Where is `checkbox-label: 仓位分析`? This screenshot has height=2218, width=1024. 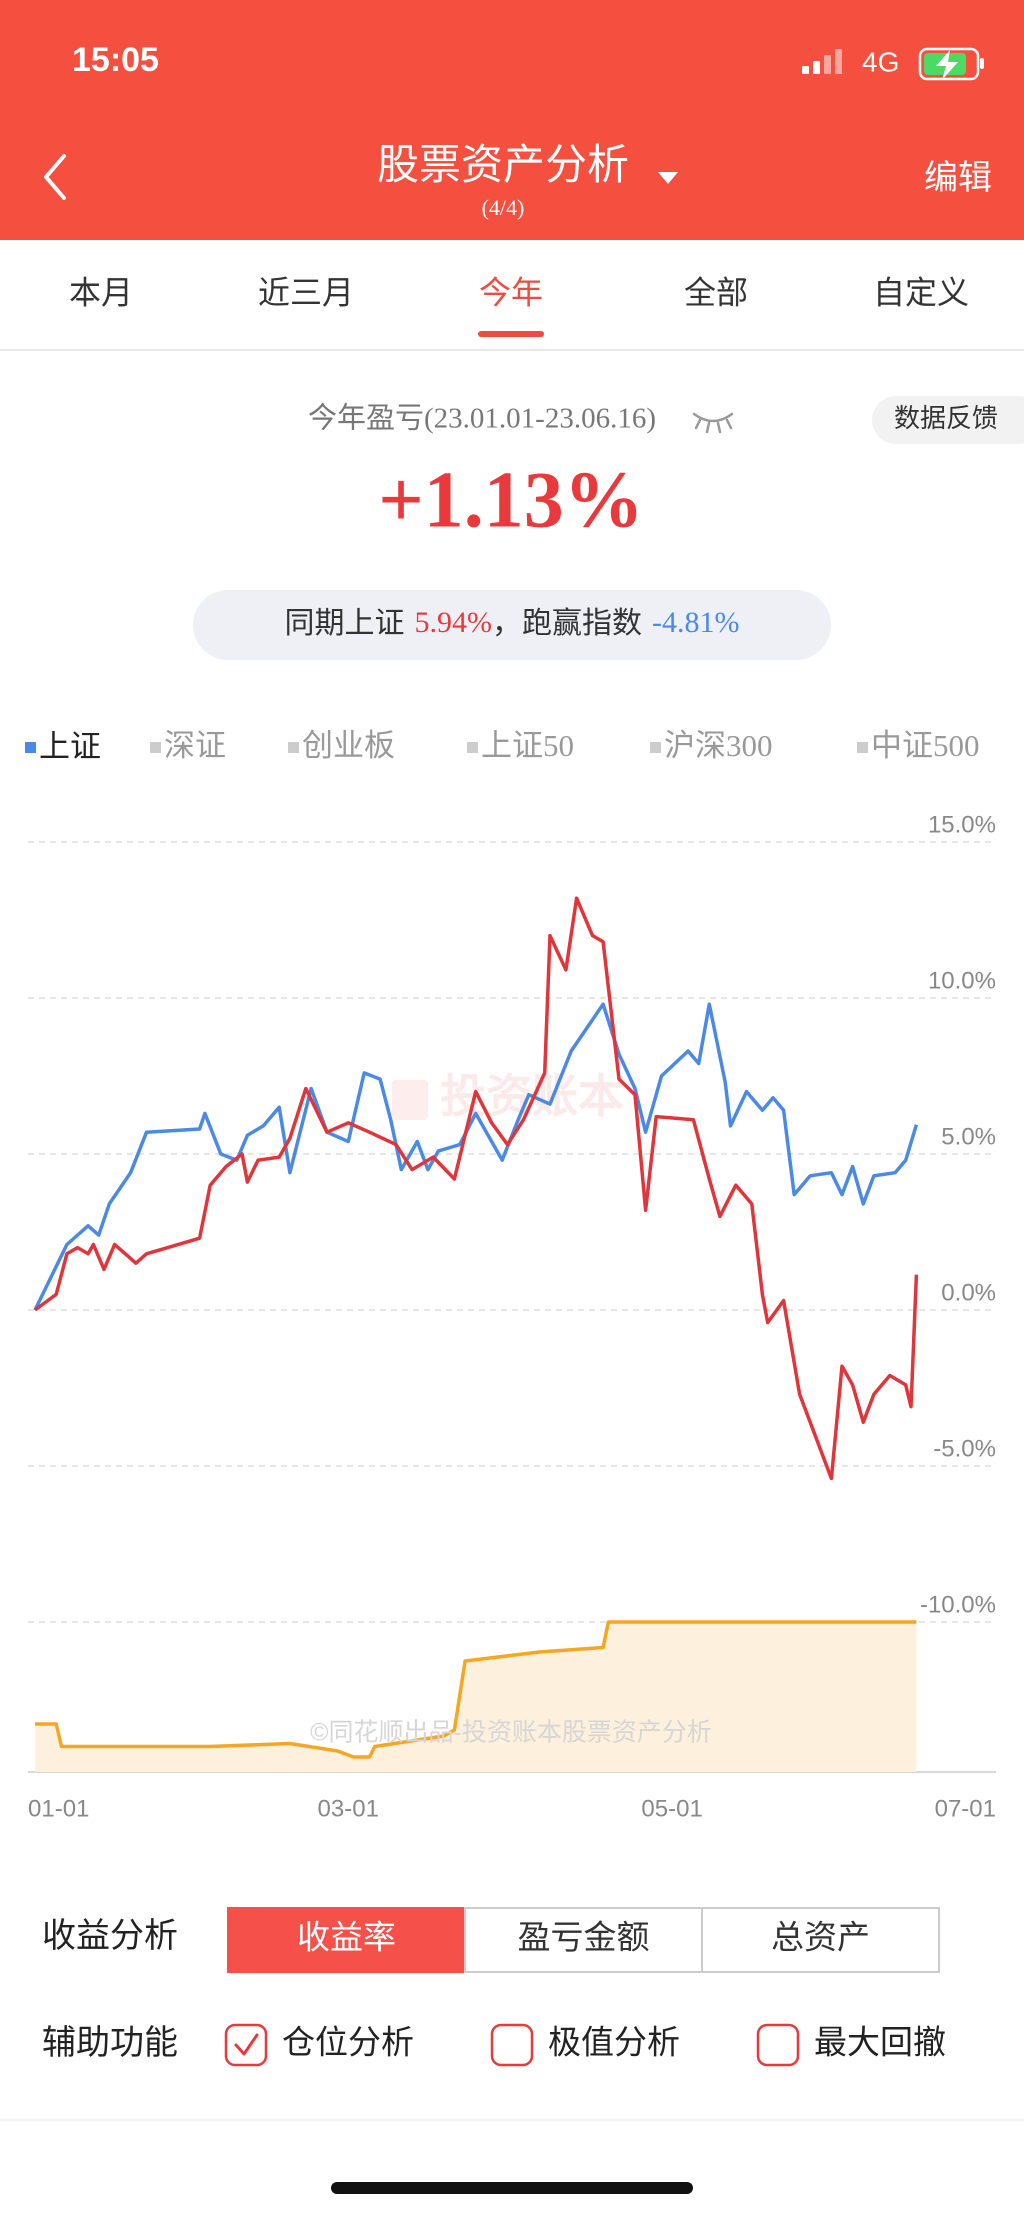
checkbox-label: 仓位分析 is located at coordinates (348, 2042).